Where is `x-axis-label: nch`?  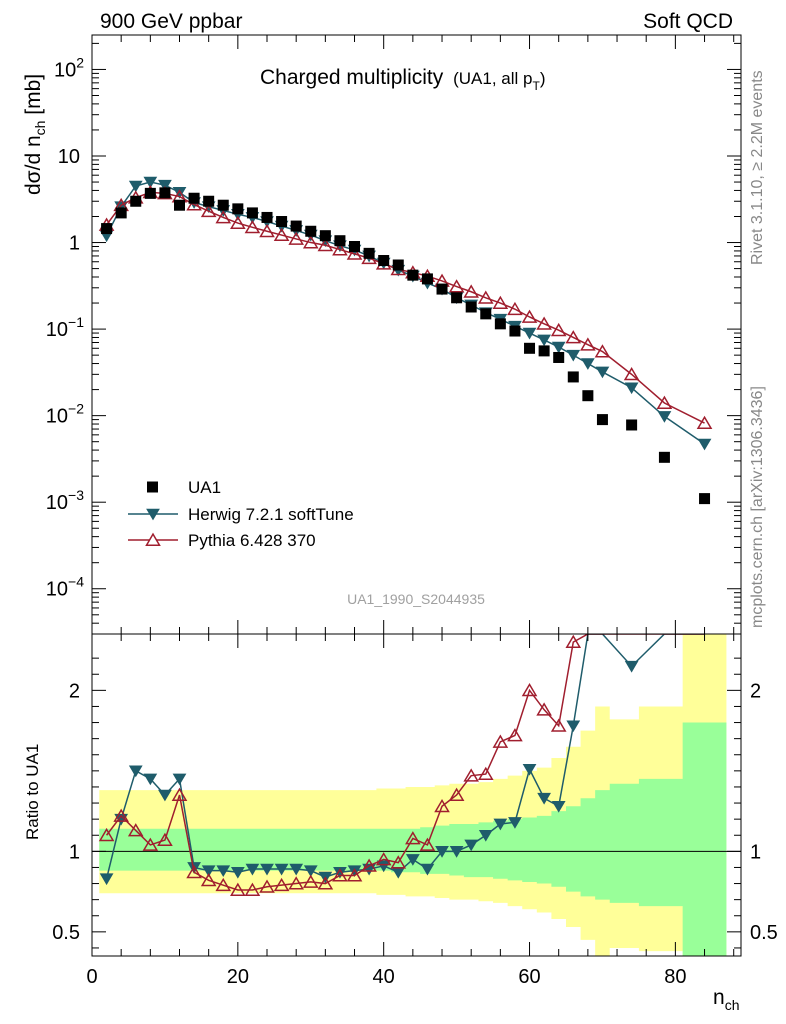 x-axis-label: nch is located at coordinates (726, 999).